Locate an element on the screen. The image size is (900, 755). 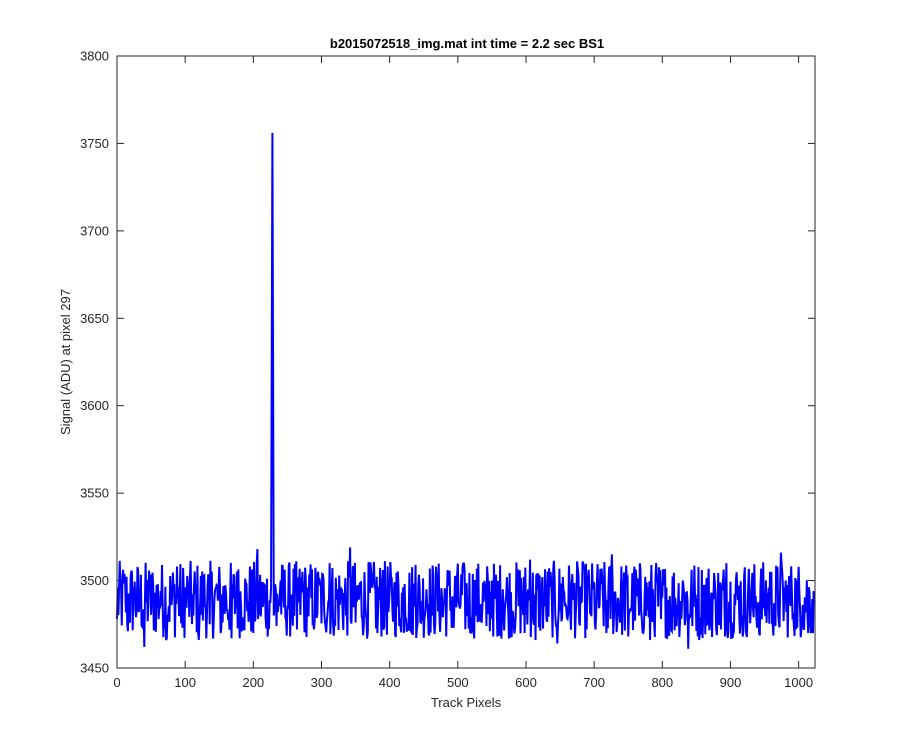
y-tick-label: 3600 is located at coordinates (94, 405).